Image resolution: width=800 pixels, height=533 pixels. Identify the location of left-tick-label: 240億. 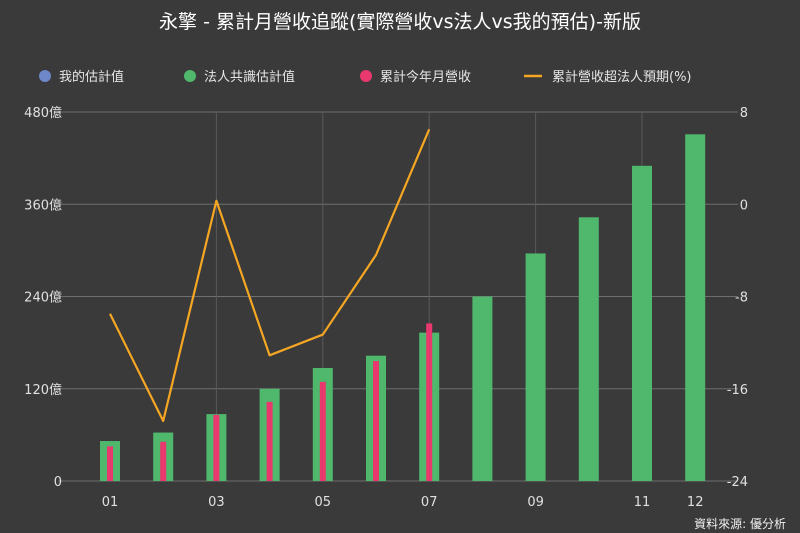
(43, 298).